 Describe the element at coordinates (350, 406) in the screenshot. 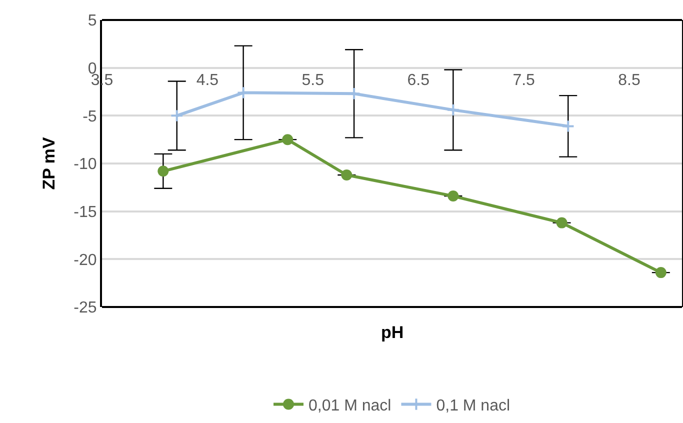

I see `legend-label: 0,01 M nacl` at that location.